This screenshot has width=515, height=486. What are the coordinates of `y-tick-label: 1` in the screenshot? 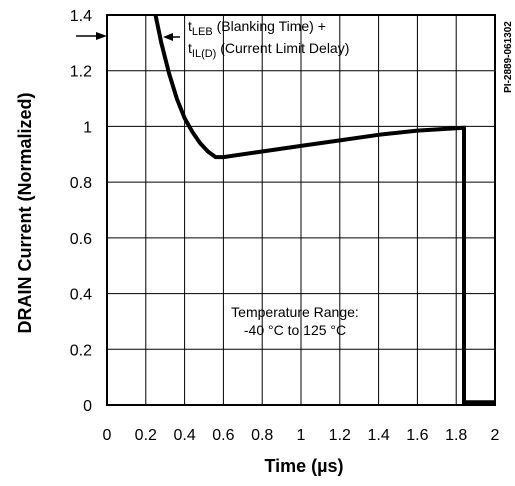 It's located at (87, 127).